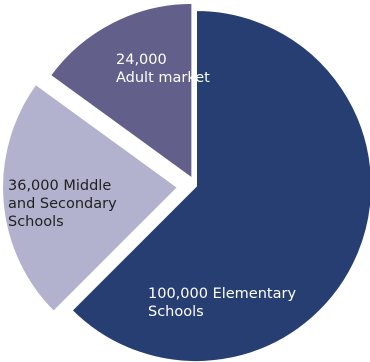 Image resolution: width=370 pixels, height=362 pixels. I want to click on pie-slice-label-1: 36,000 Middle and Secondary Schools, so click(62, 204).